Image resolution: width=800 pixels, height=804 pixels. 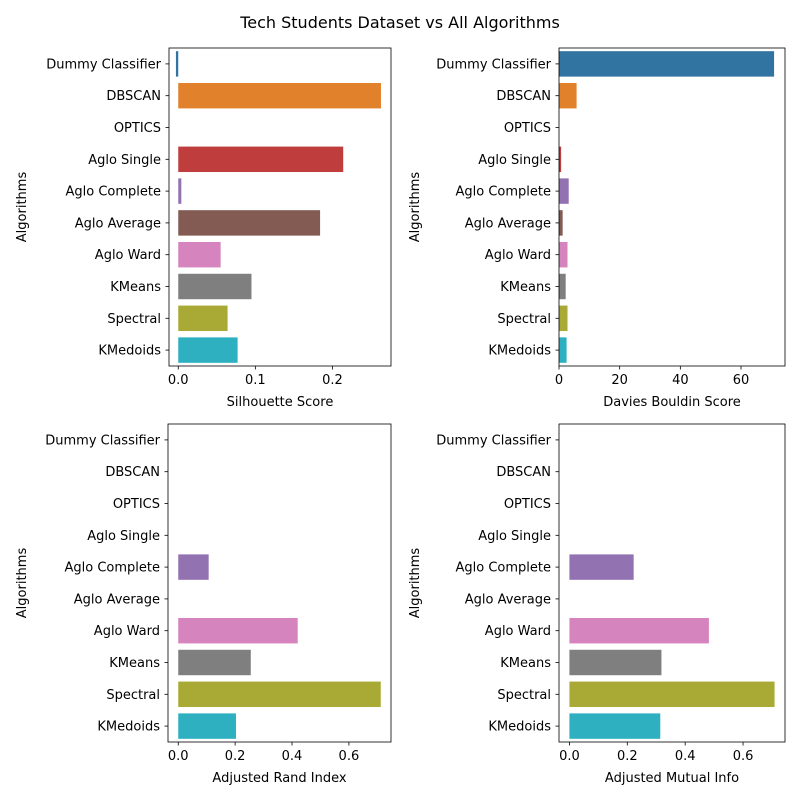 I want to click on x-axis-label: Adjusted Rand Index, so click(x=279, y=778).